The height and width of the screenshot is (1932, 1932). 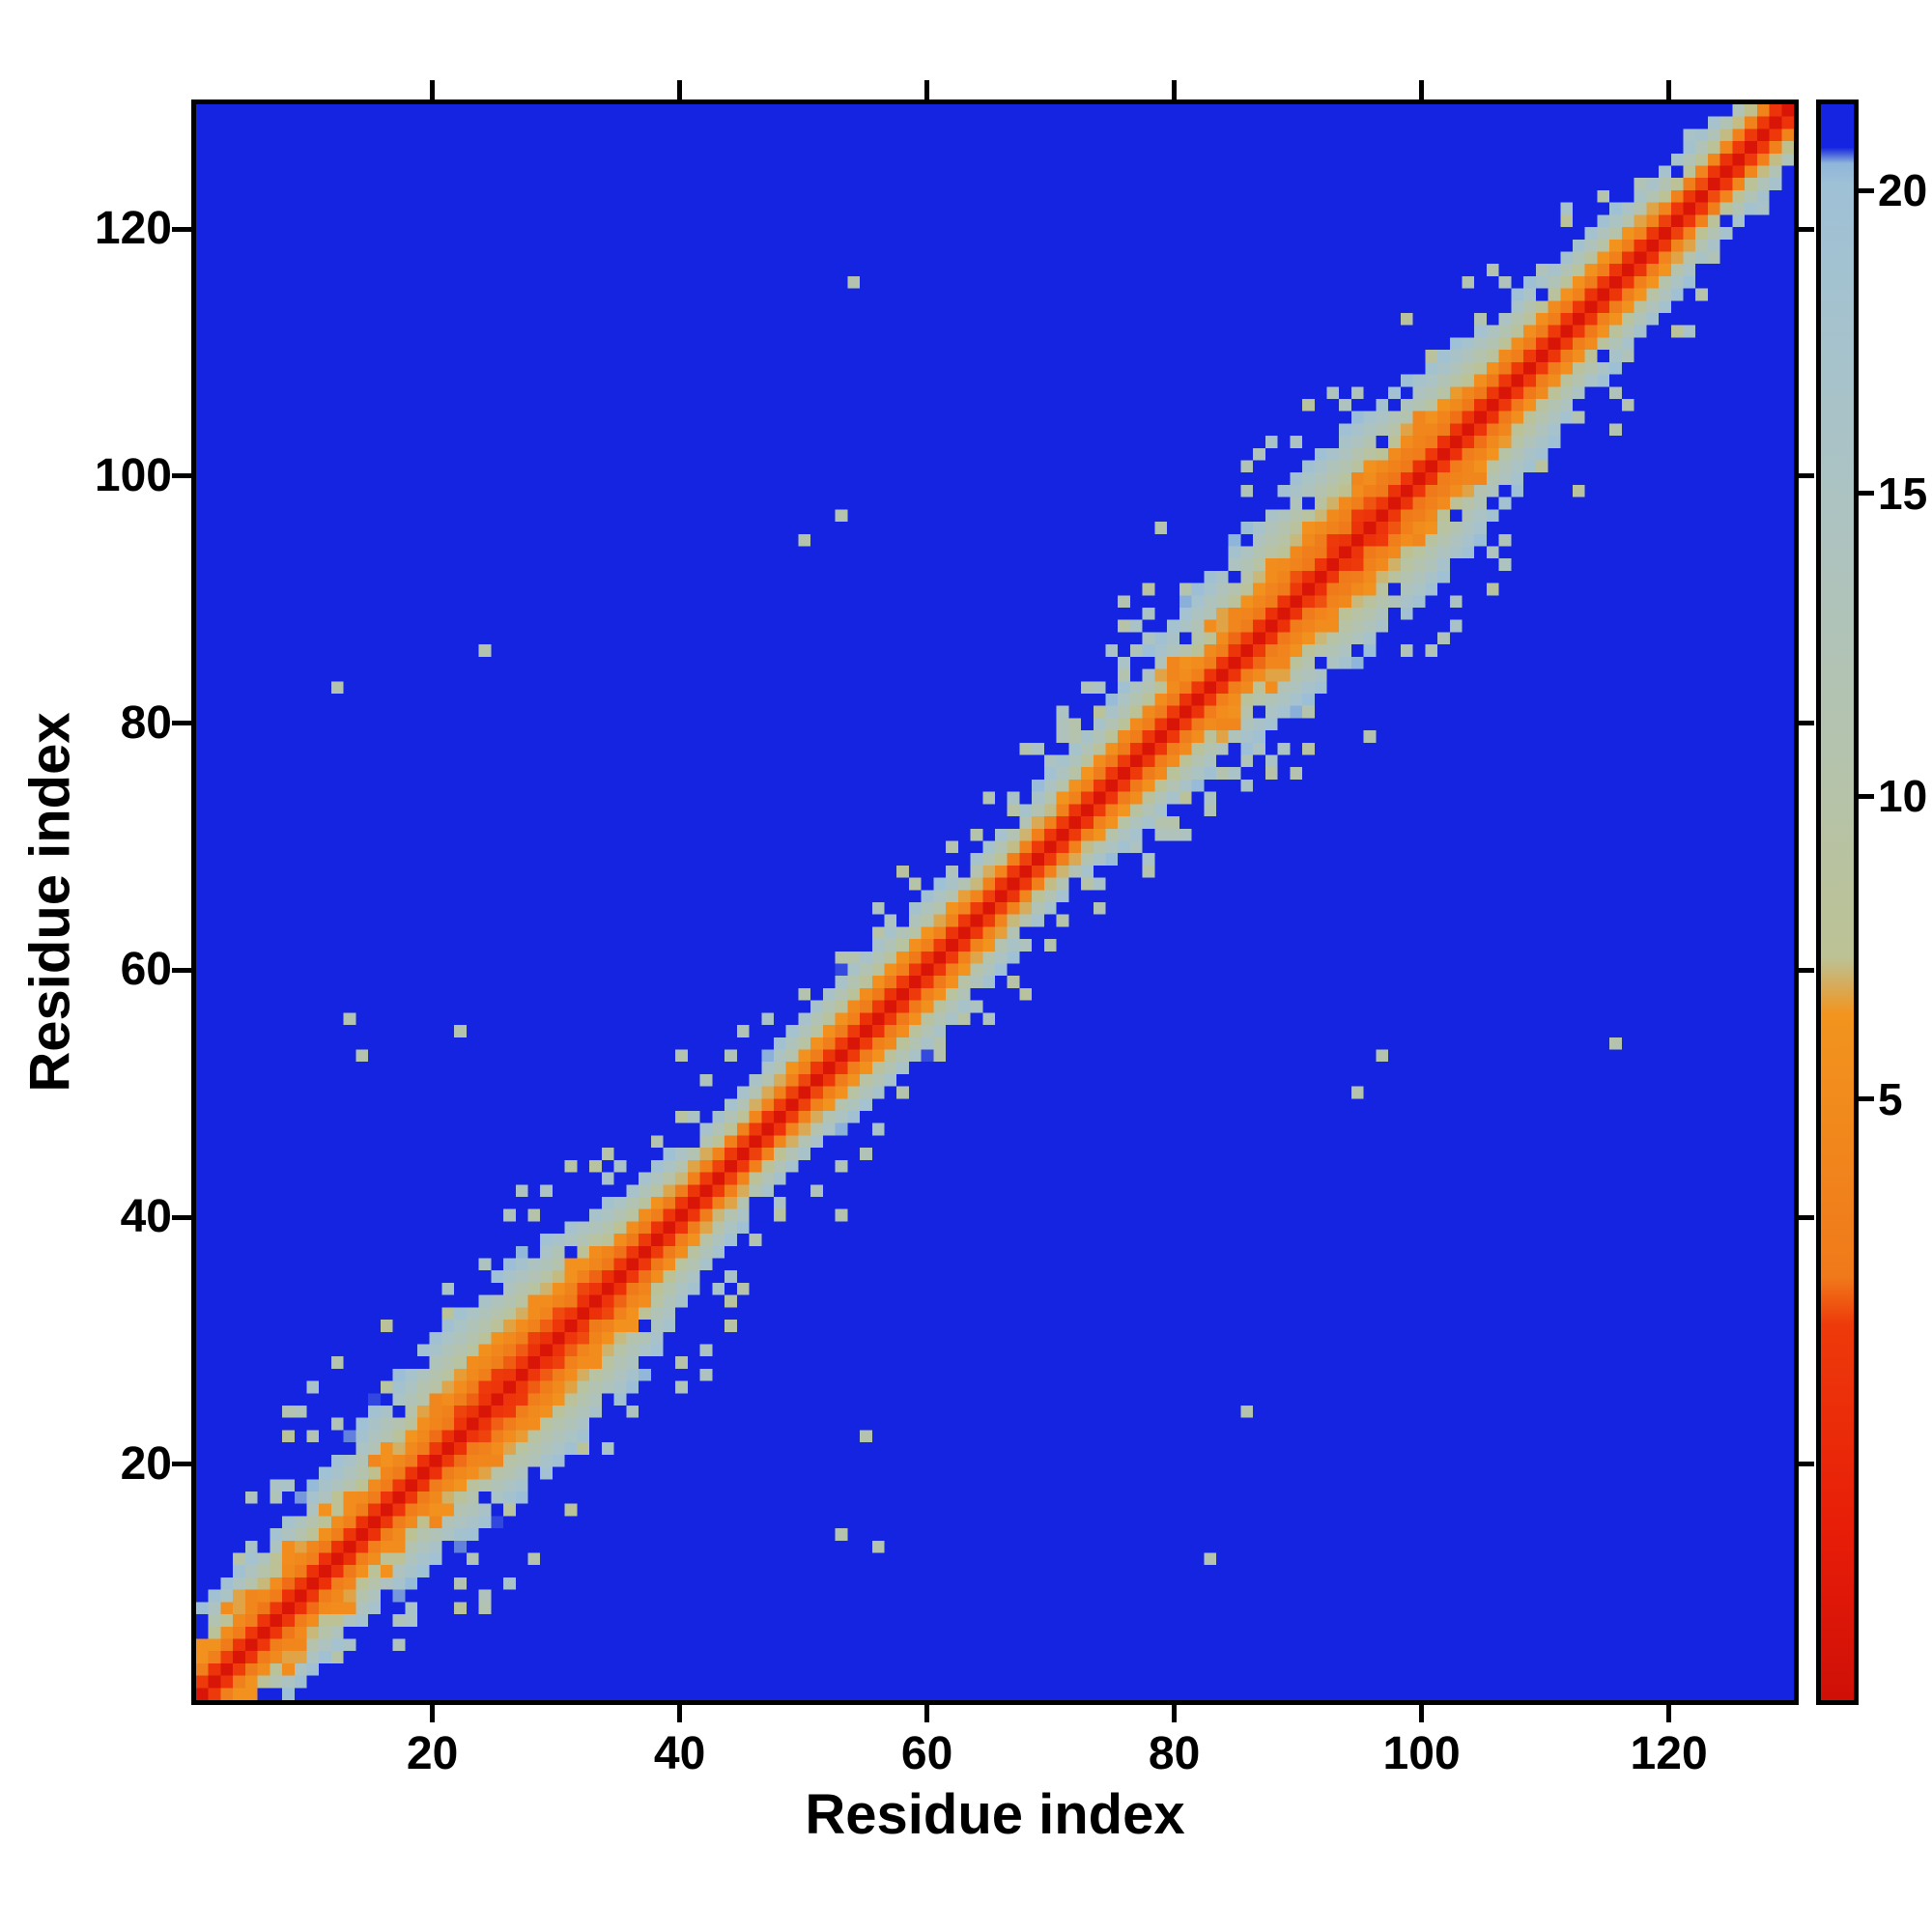 I want to click on x-tick-label: 120, so click(x=1669, y=1753).